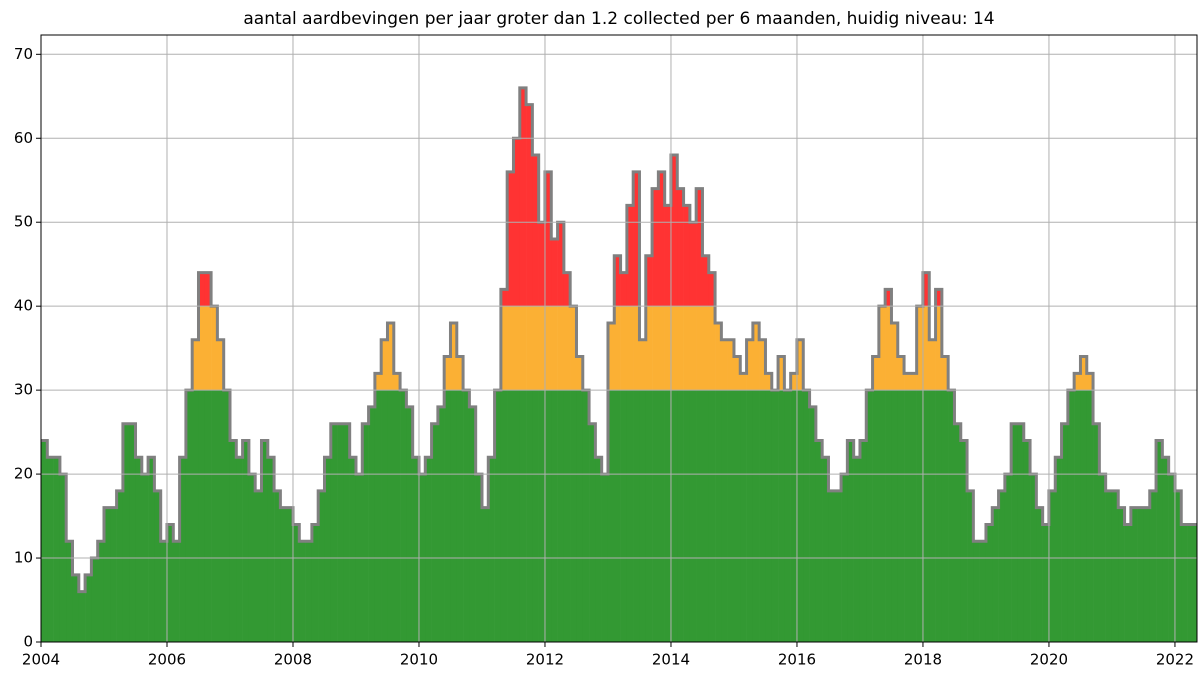 The image size is (1203, 674). What do you see at coordinates (923, 660) in the screenshot?
I see `x-tick-label: 2018` at bounding box center [923, 660].